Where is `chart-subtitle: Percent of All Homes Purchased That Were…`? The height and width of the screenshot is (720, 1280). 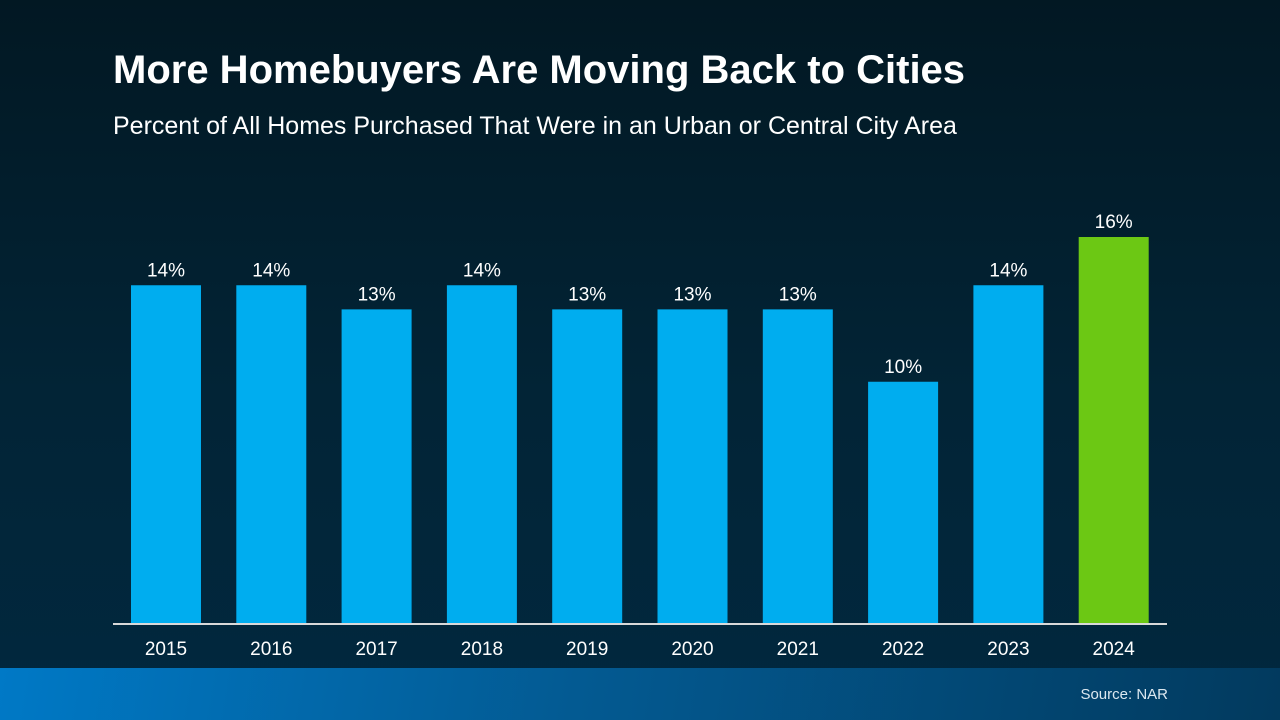
chart-subtitle: Percent of All Homes Purchased That Were… is located at coordinates (535, 126).